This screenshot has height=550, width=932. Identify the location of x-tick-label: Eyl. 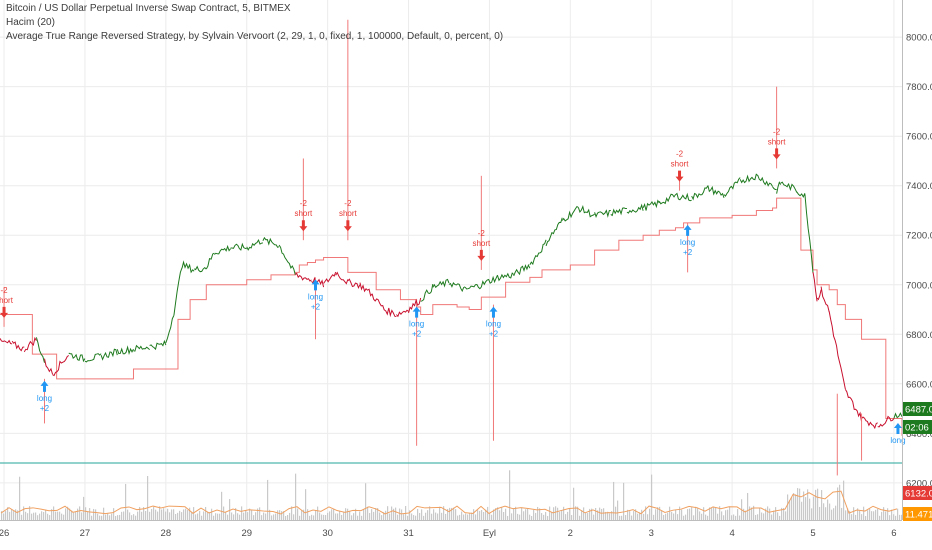
(489, 533).